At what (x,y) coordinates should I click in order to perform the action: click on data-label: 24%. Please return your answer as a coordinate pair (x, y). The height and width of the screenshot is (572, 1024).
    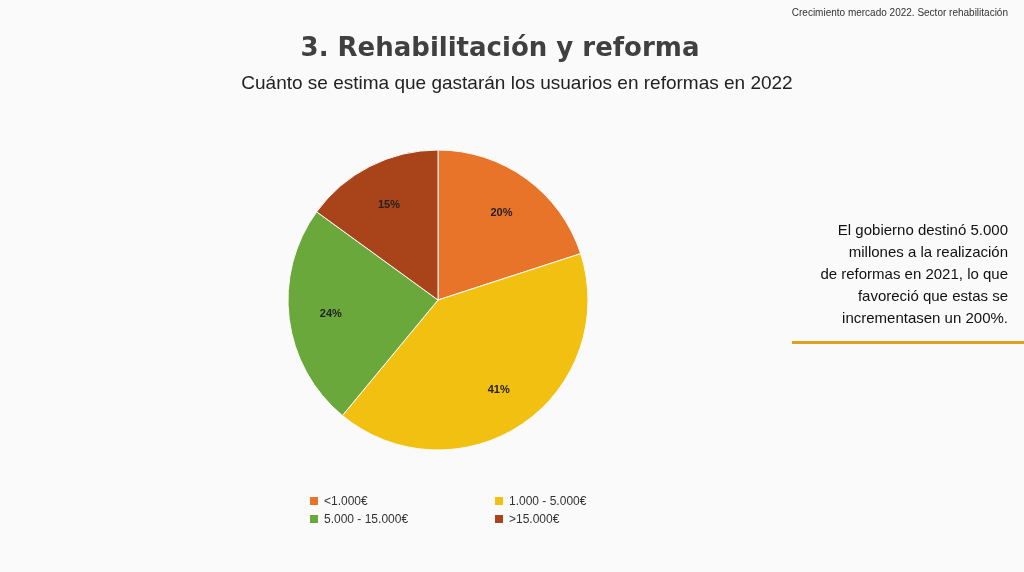
    Looking at the image, I should click on (331, 313).